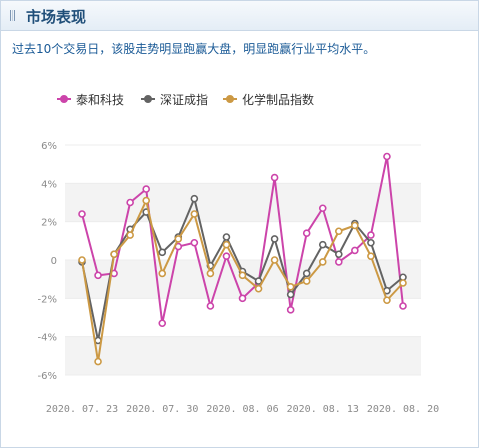 Image resolution: width=479 pixels, height=448 pixels. Describe the element at coordinates (278, 100) in the screenshot. I see `legend-label-2: 化学制品指数` at that location.